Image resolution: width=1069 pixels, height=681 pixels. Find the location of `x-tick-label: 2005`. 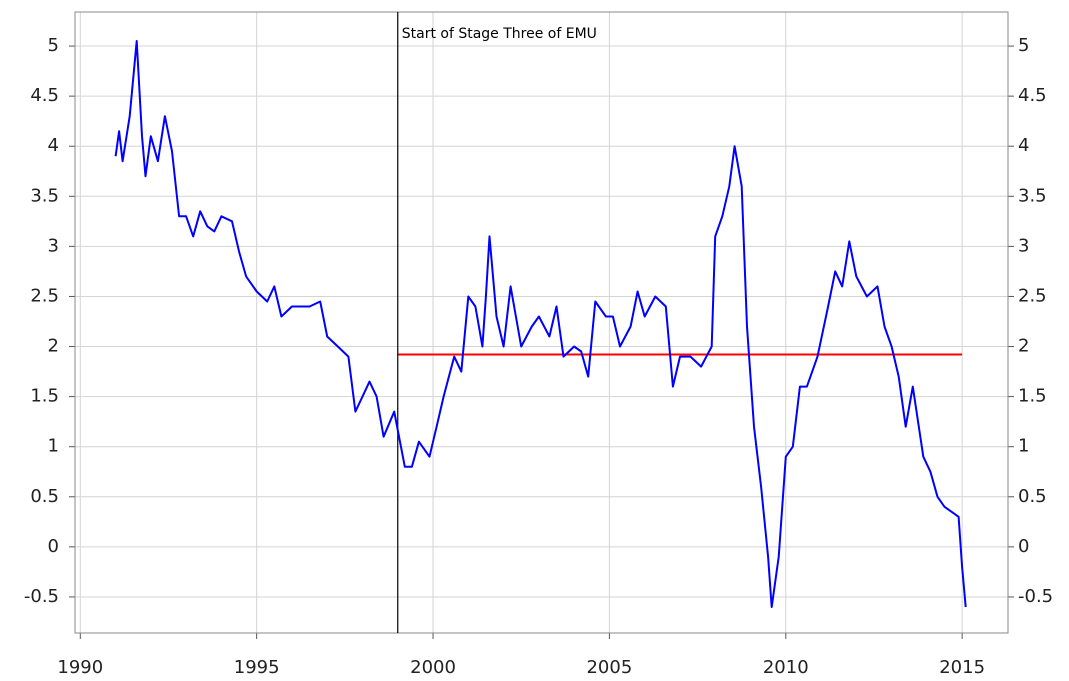

x-tick-label: 2005 is located at coordinates (609, 667).